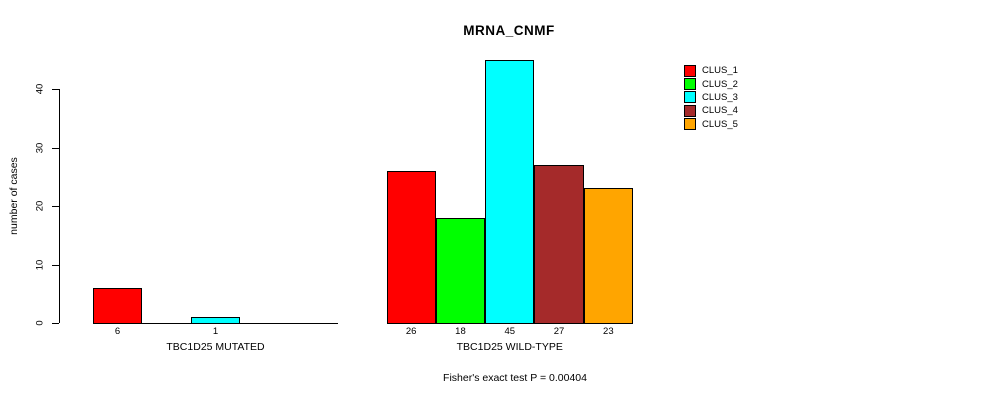  Describe the element at coordinates (509, 347) in the screenshot. I see `group-label: TBC1D25 WILD-TYPE` at that location.